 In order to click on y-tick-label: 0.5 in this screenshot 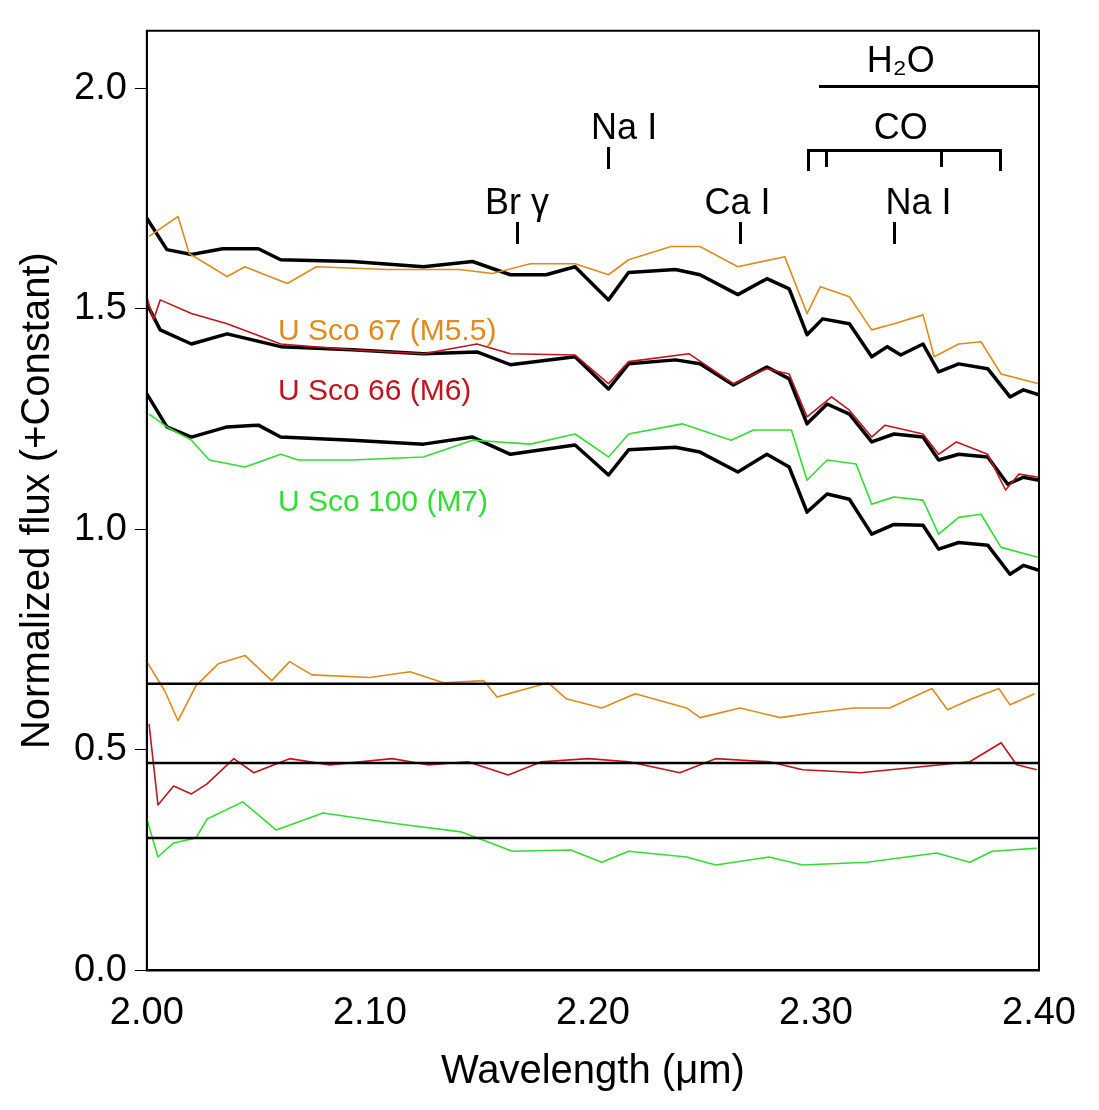, I will do `click(100, 747)`.